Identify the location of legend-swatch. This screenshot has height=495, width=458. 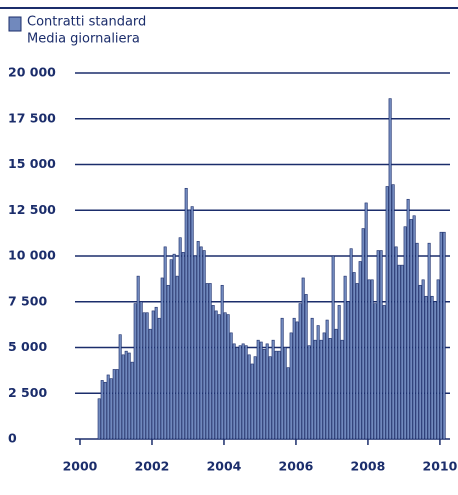
(15, 24).